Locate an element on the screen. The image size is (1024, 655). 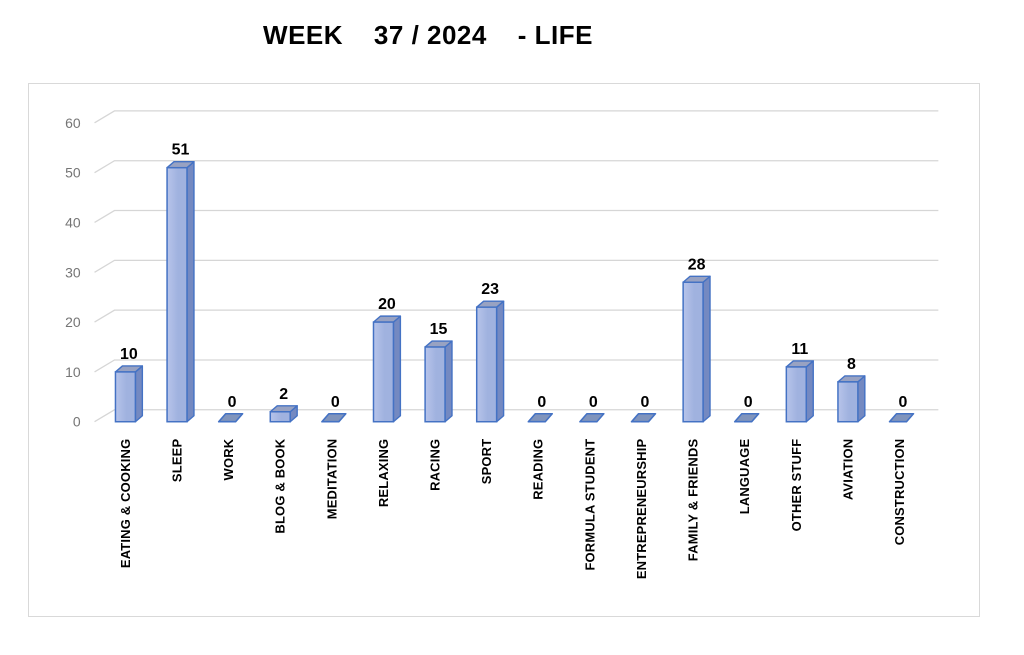
category-label: ENTREPRENEURSHIP is located at coordinates (641, 509).